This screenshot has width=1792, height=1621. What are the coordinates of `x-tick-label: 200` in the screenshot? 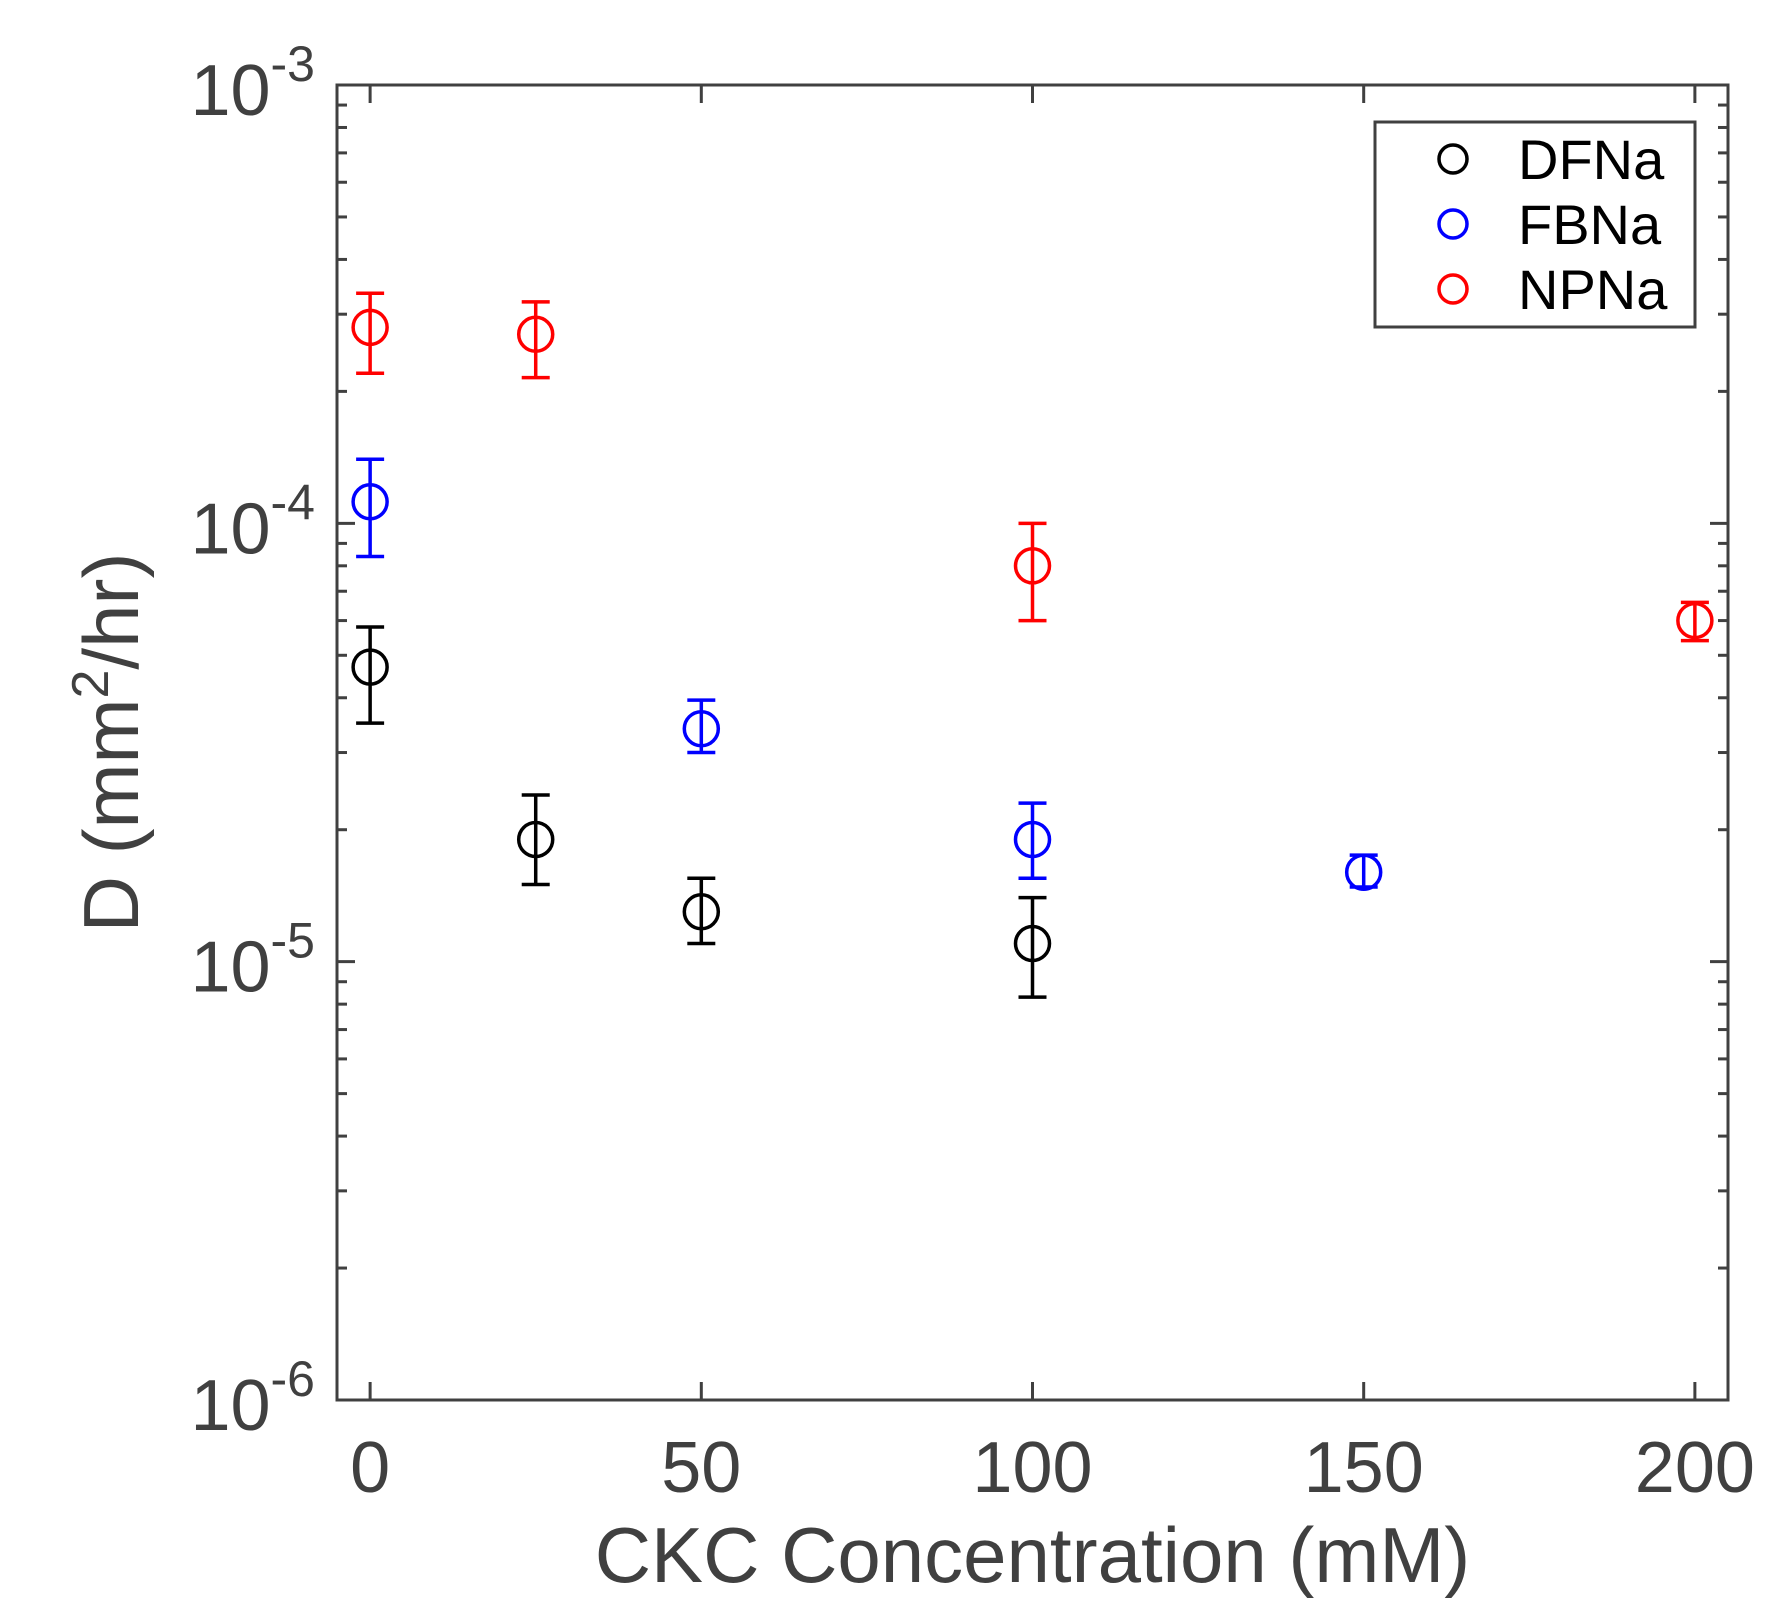 It's located at (1695, 1468).